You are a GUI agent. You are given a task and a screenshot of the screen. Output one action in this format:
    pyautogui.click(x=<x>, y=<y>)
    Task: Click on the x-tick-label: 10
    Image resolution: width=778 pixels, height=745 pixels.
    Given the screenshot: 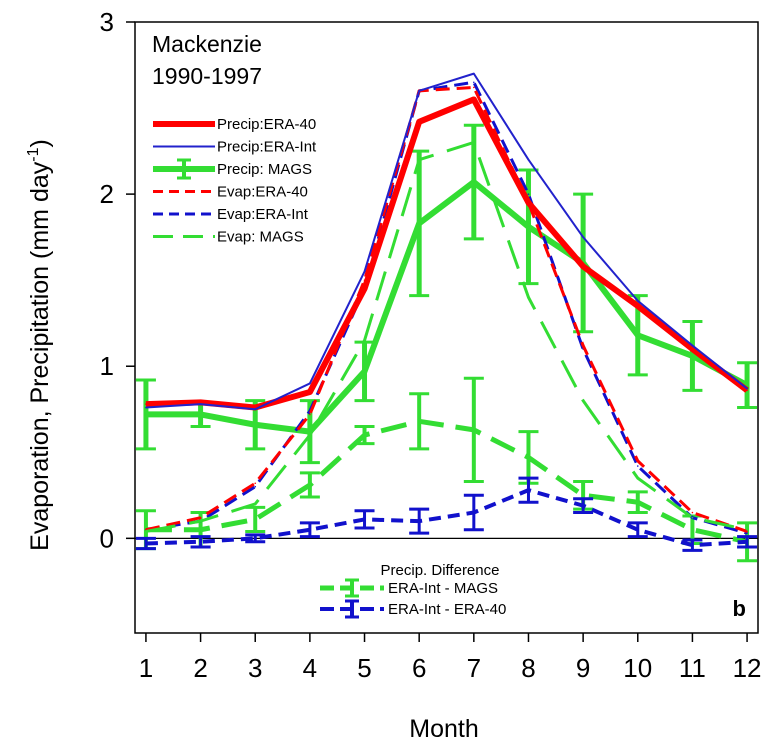 What is the action you would take?
    pyautogui.click(x=637, y=668)
    